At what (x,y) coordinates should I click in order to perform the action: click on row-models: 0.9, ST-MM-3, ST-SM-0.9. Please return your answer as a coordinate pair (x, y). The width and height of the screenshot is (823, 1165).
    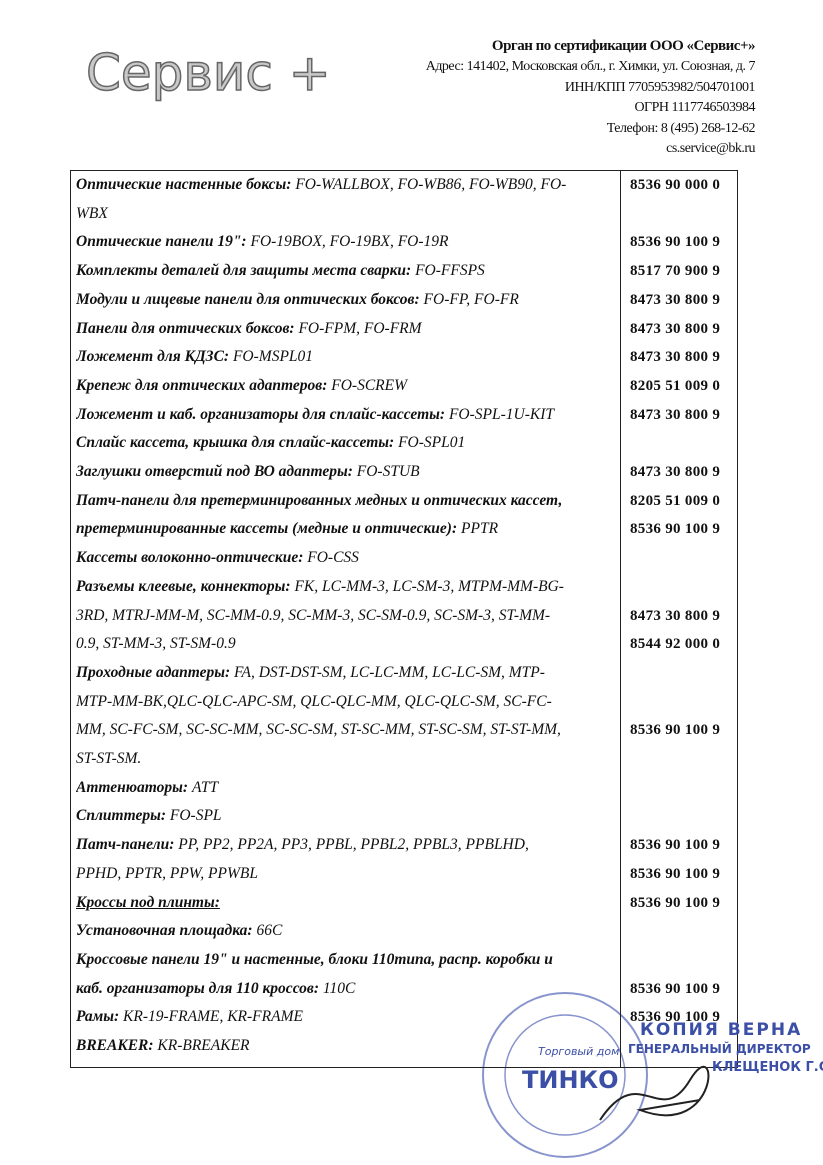
    Looking at the image, I should click on (156, 644).